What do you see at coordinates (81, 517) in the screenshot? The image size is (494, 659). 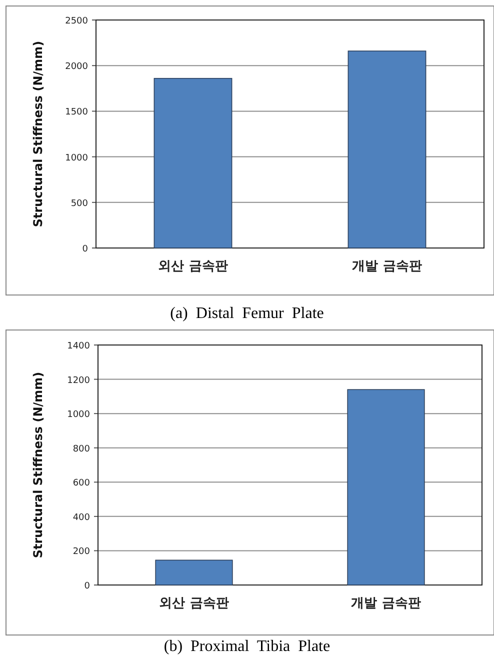 I see `y-tick-label: 400` at bounding box center [81, 517].